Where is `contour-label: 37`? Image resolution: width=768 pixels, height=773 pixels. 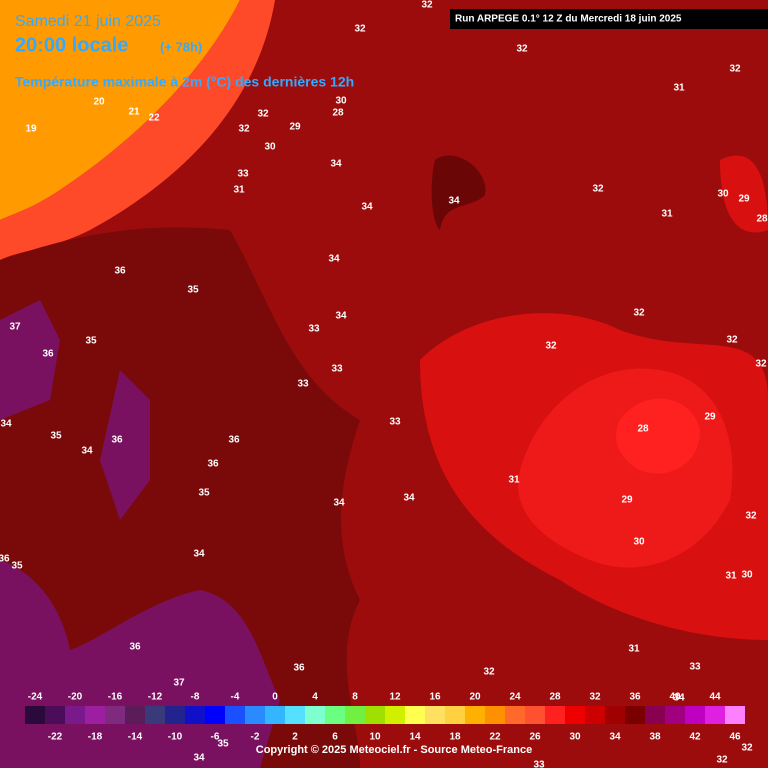 contour-label: 37 is located at coordinates (179, 683).